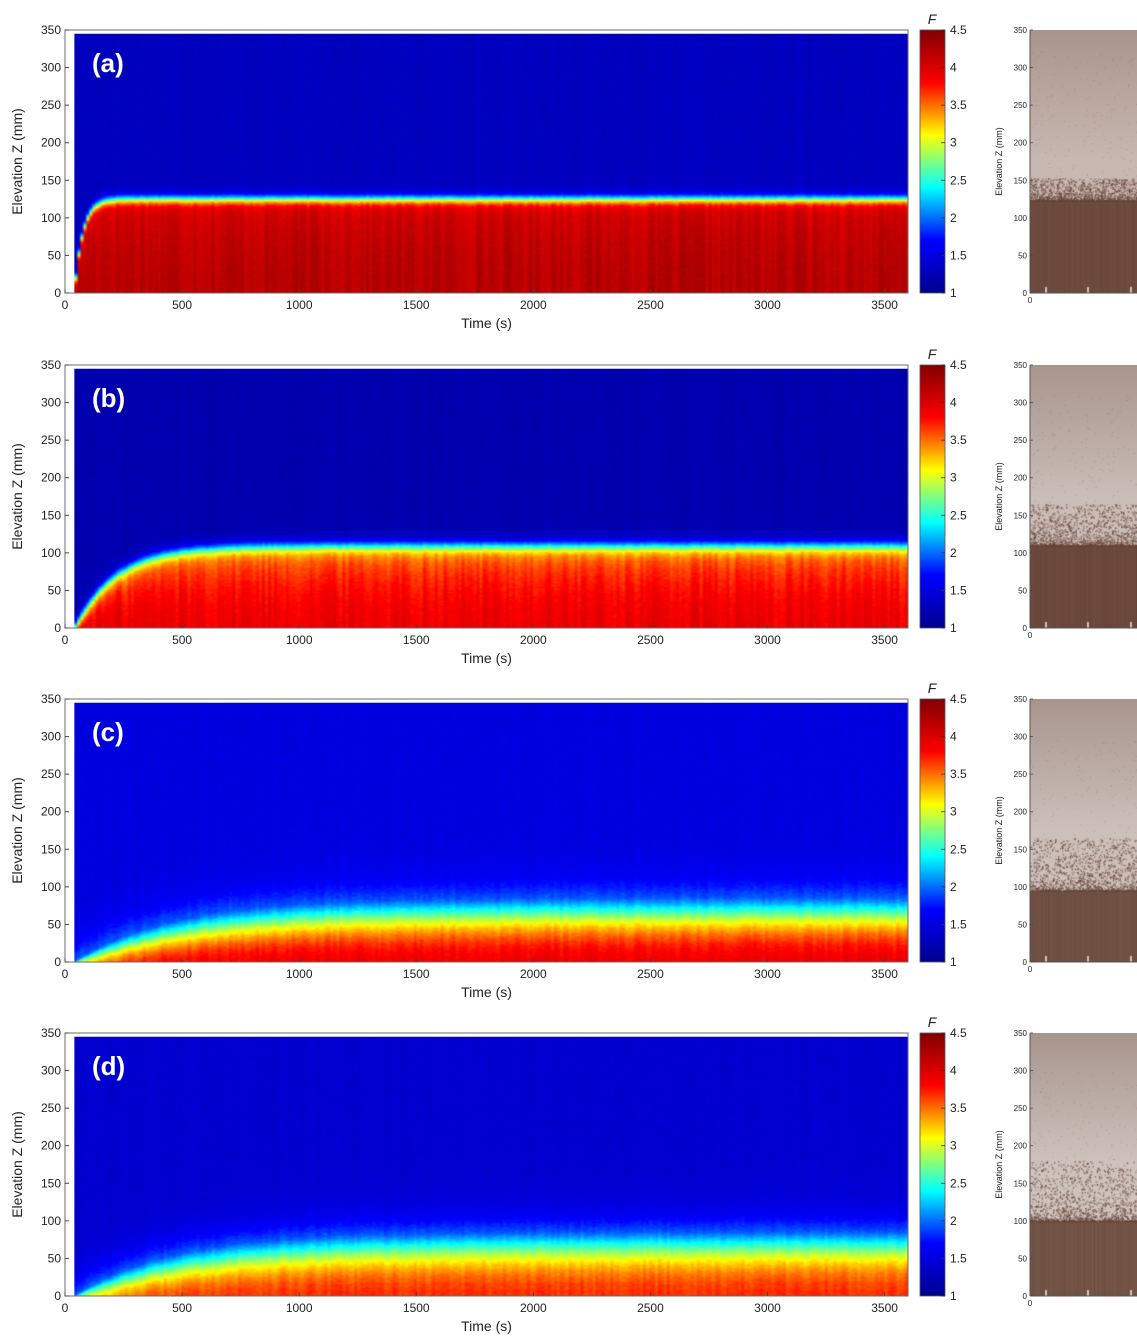 This screenshot has width=1137, height=1336. I want to click on x-tick-label: 3500, so click(884, 974).